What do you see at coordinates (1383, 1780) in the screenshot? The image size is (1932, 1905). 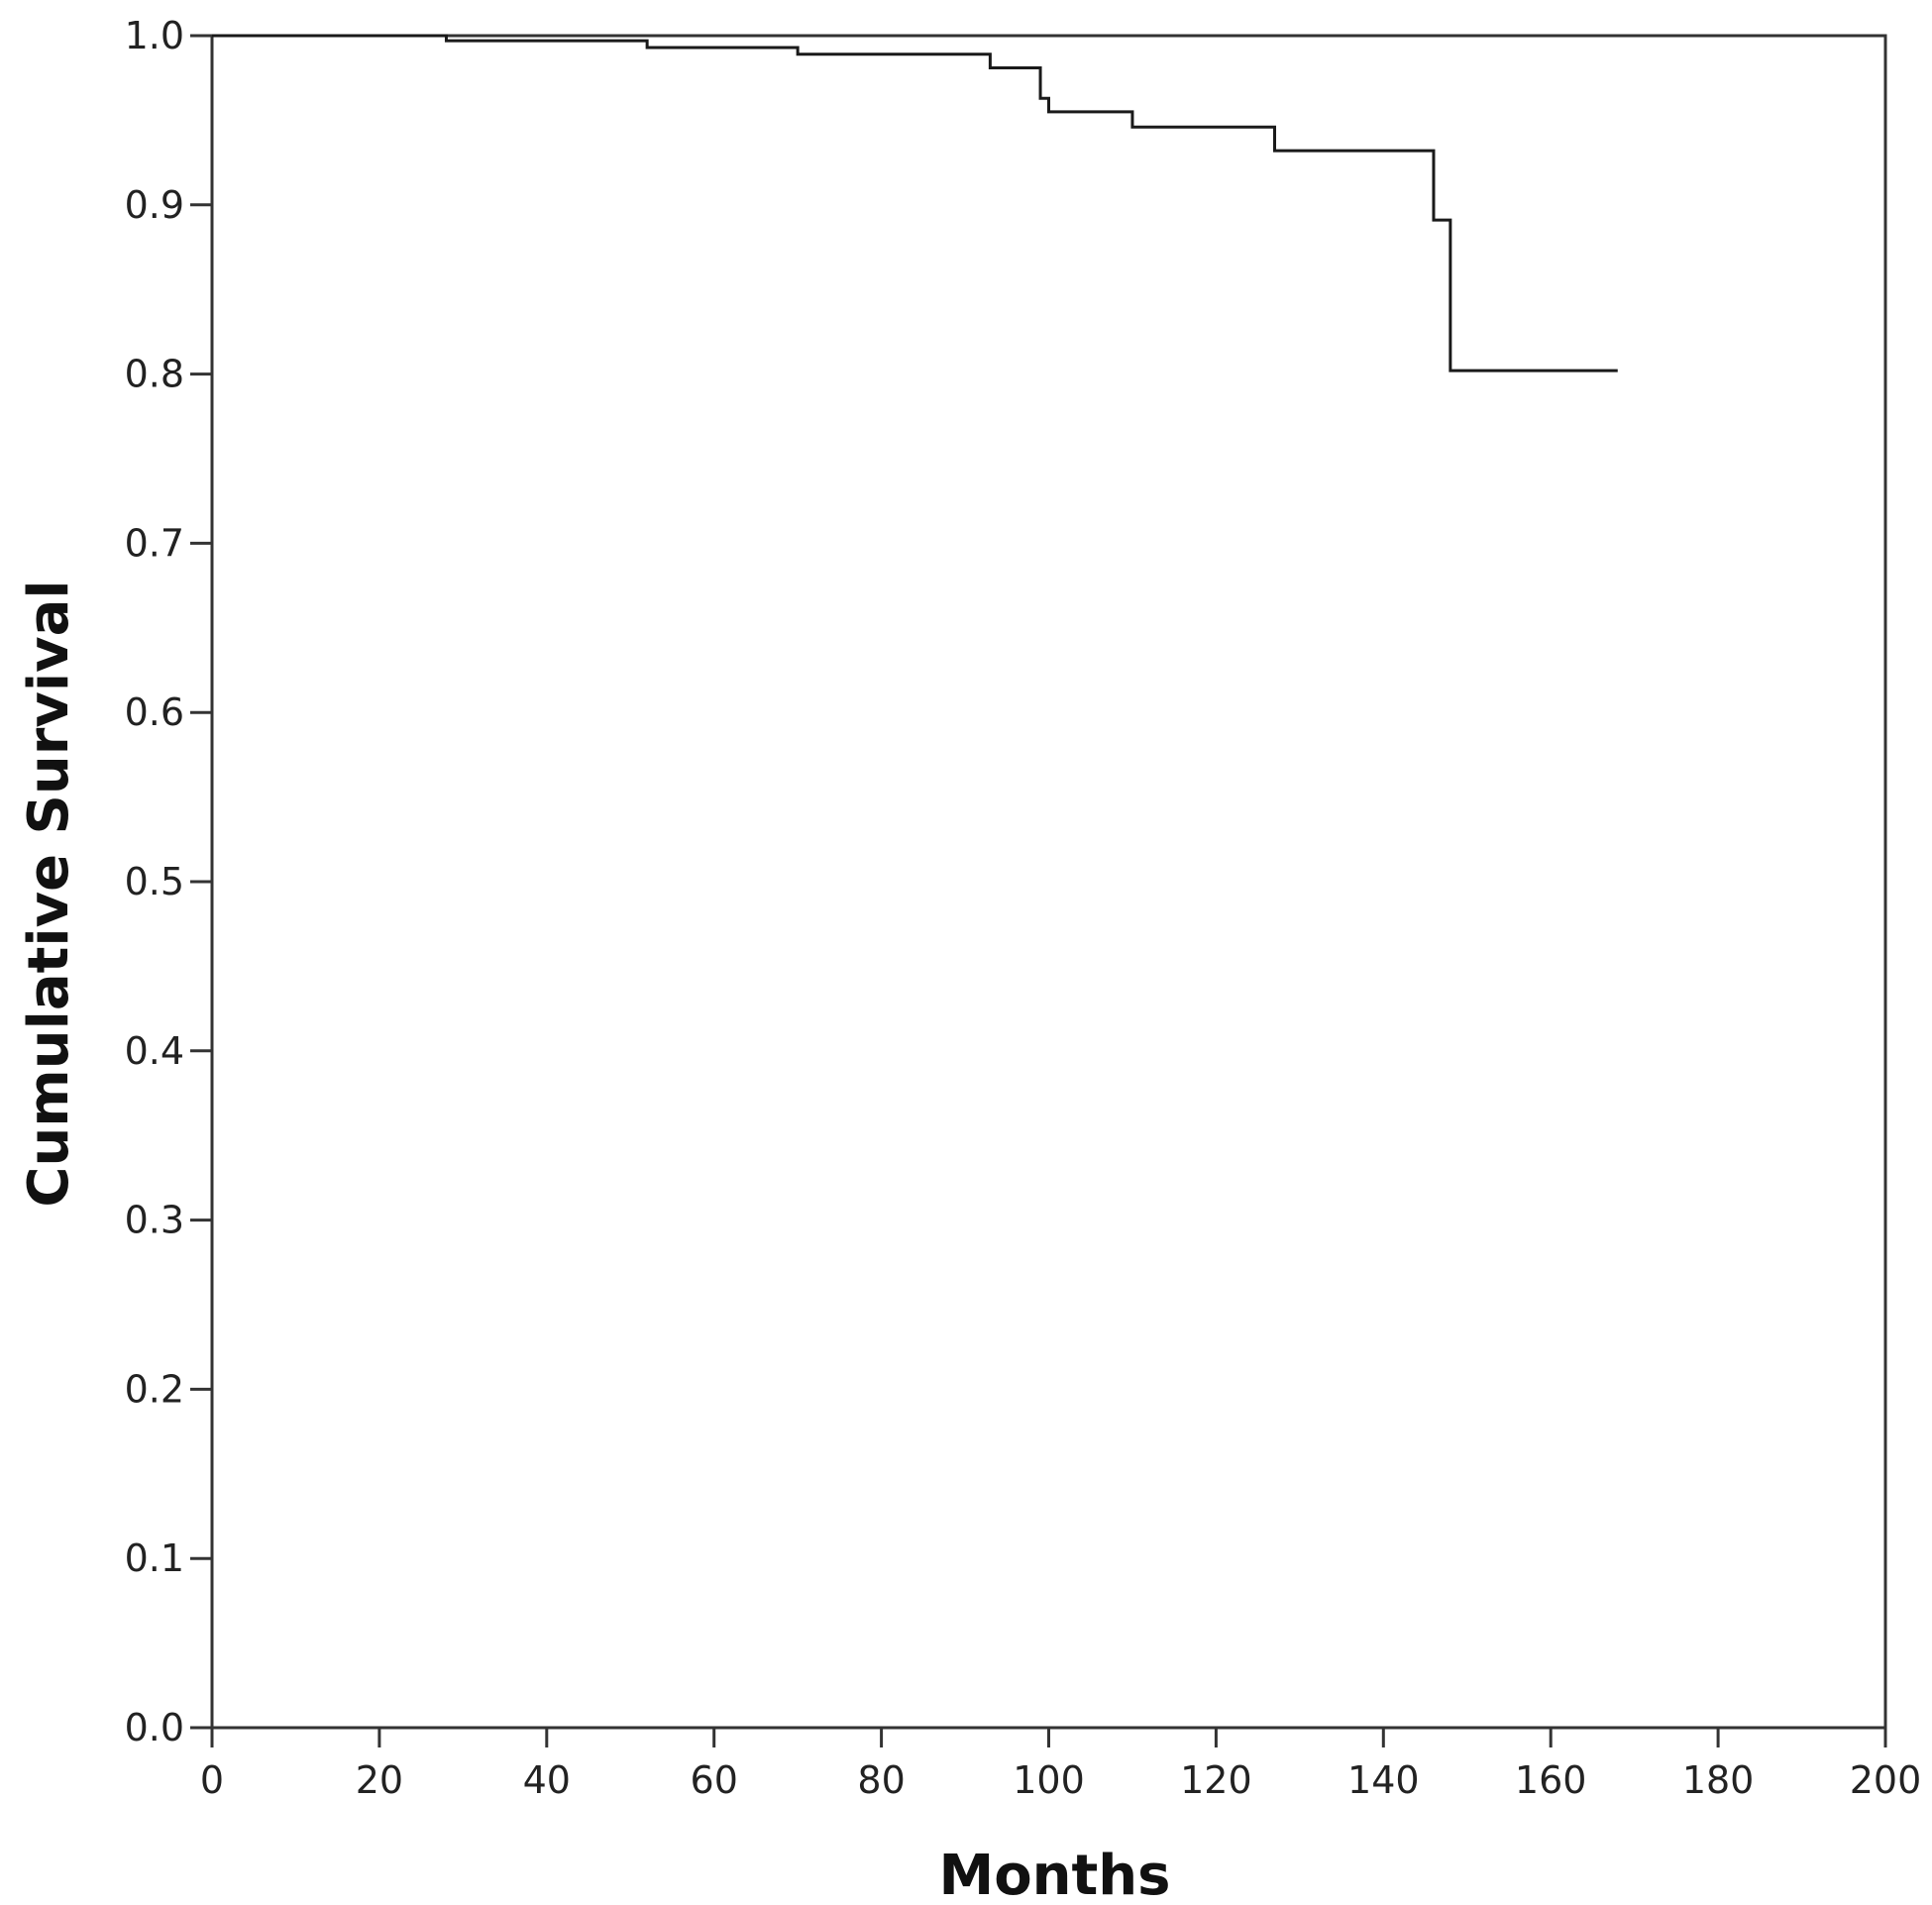 I see `x-tick-label: 140` at bounding box center [1383, 1780].